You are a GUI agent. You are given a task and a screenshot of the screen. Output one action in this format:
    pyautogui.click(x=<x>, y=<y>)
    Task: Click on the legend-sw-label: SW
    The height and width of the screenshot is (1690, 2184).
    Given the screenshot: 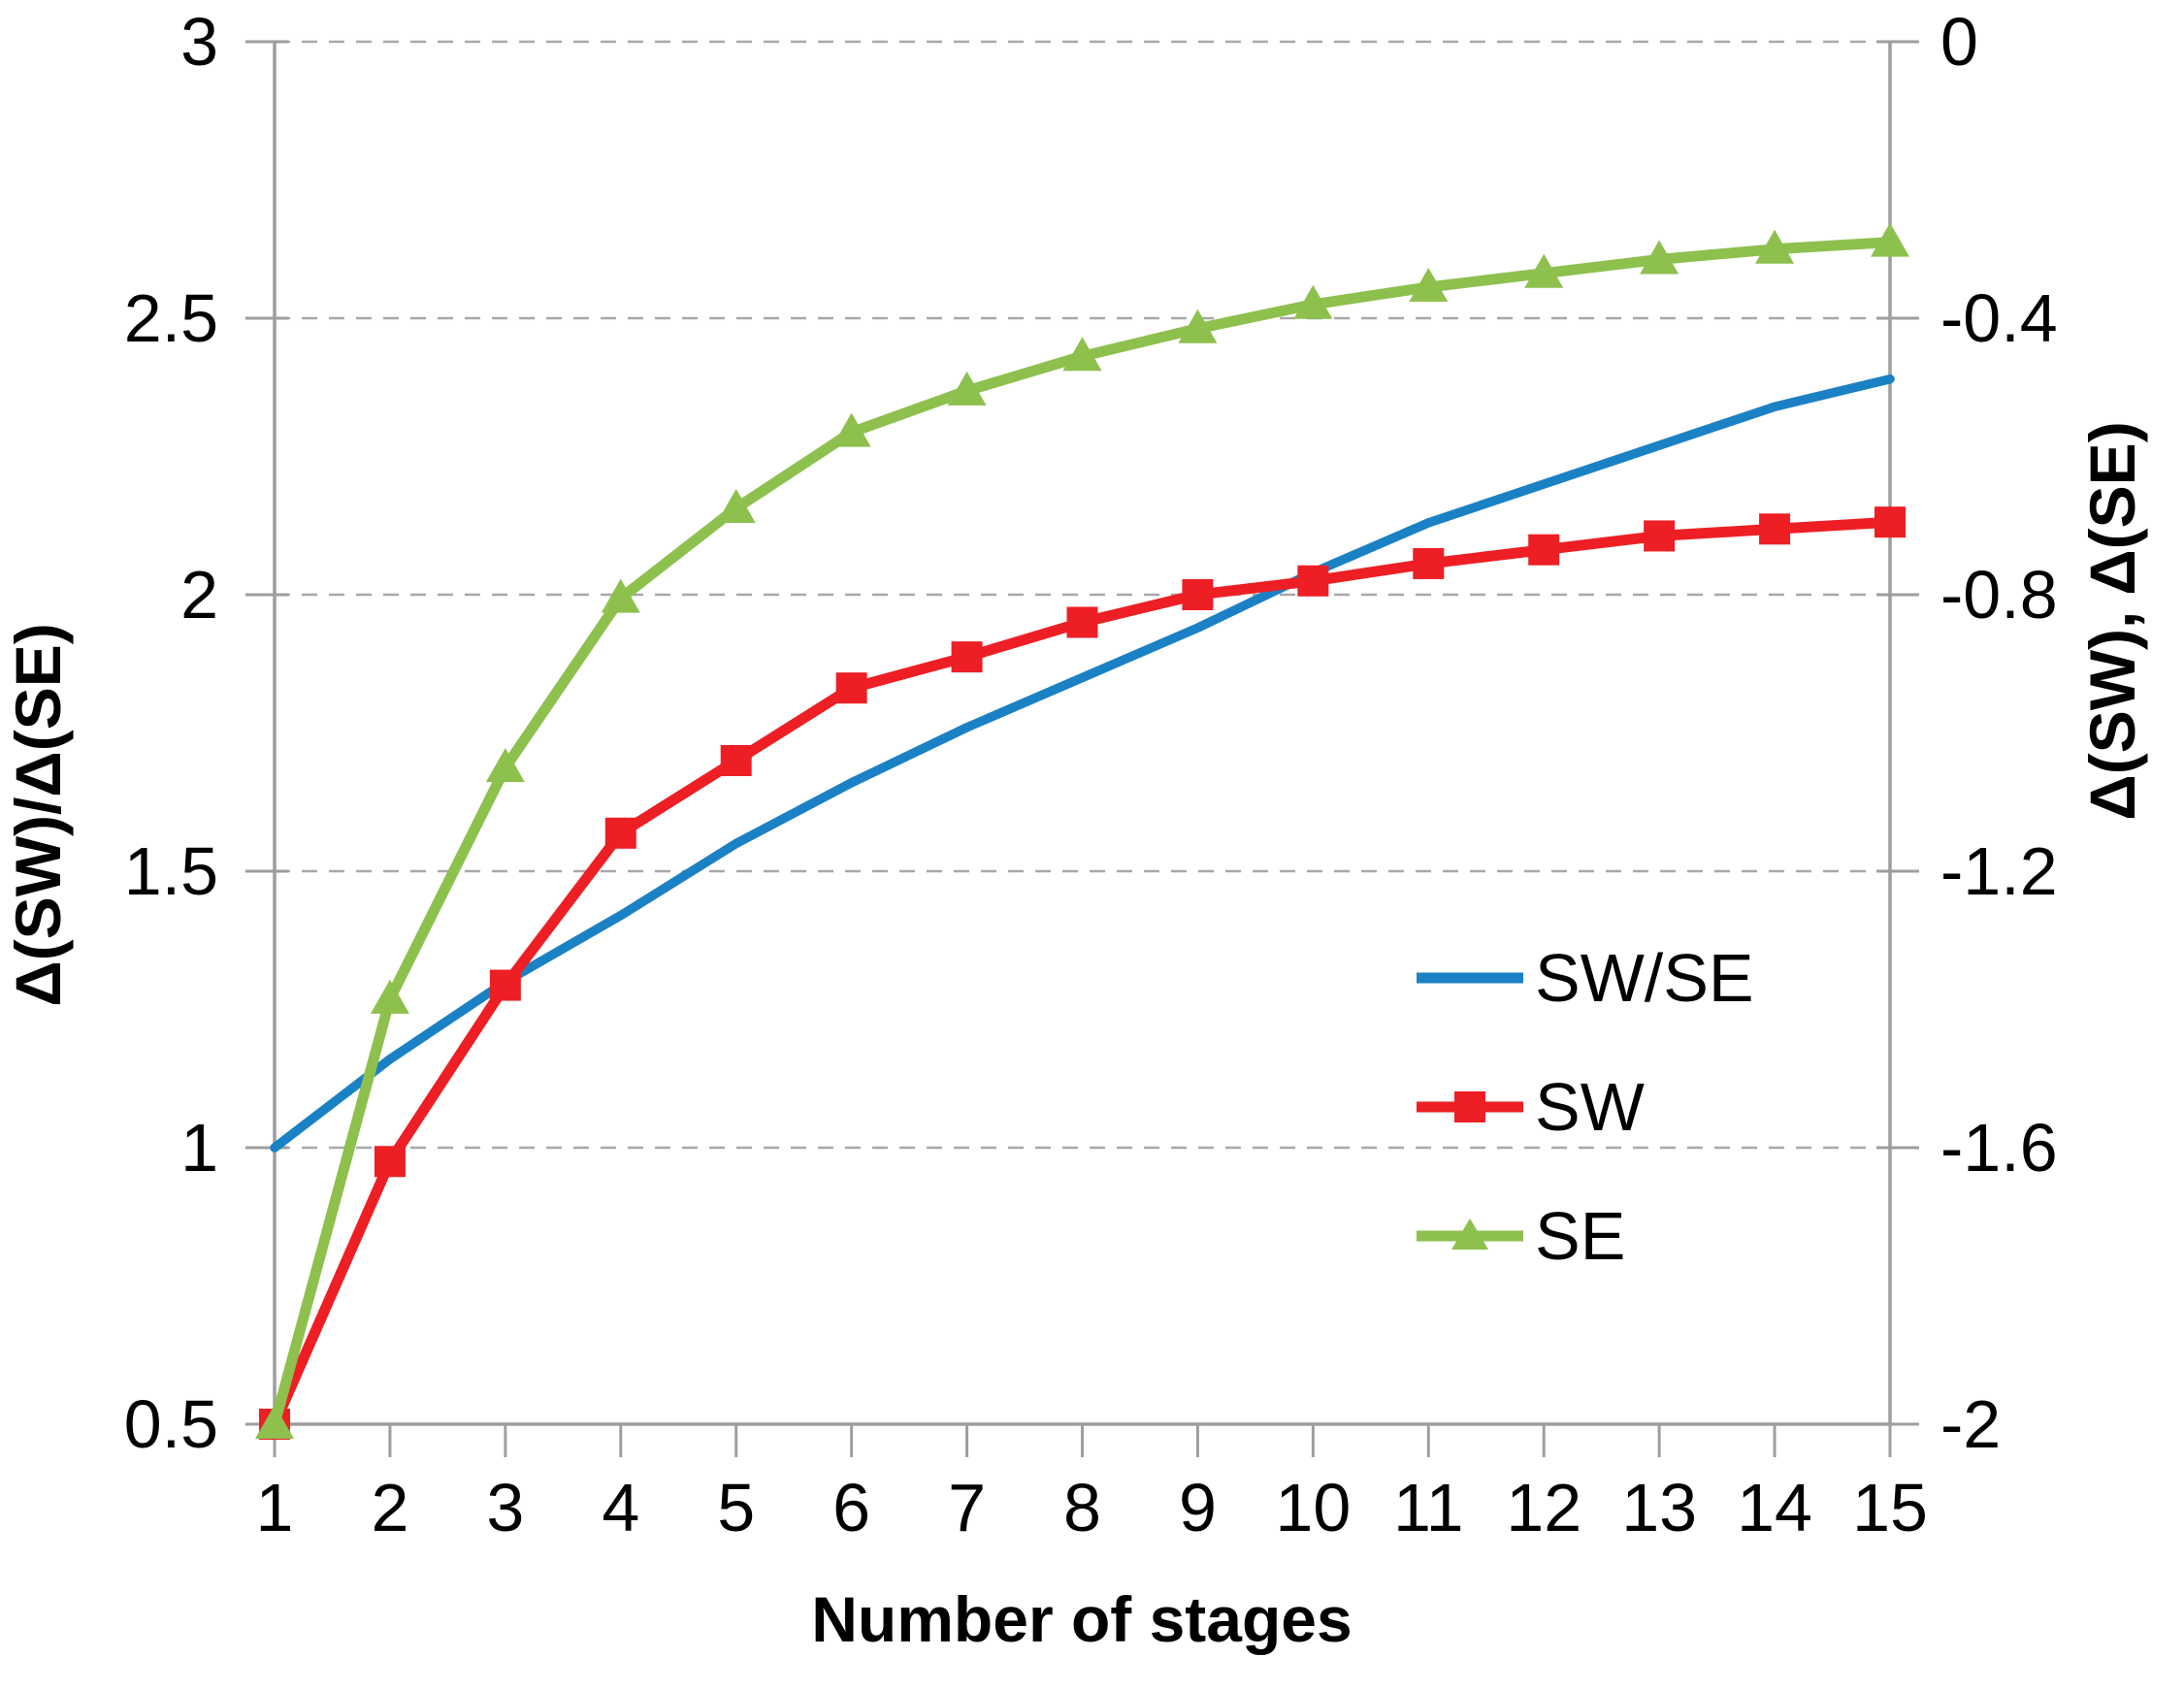 What is the action you would take?
    pyautogui.click(x=1590, y=1107)
    